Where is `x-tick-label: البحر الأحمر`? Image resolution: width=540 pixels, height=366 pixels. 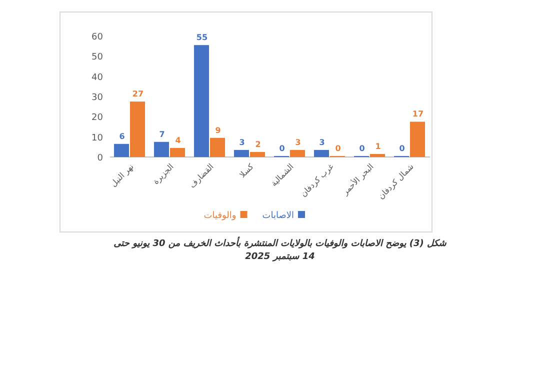
x-tick-label: البحر الأحمر is located at coordinates (357, 179).